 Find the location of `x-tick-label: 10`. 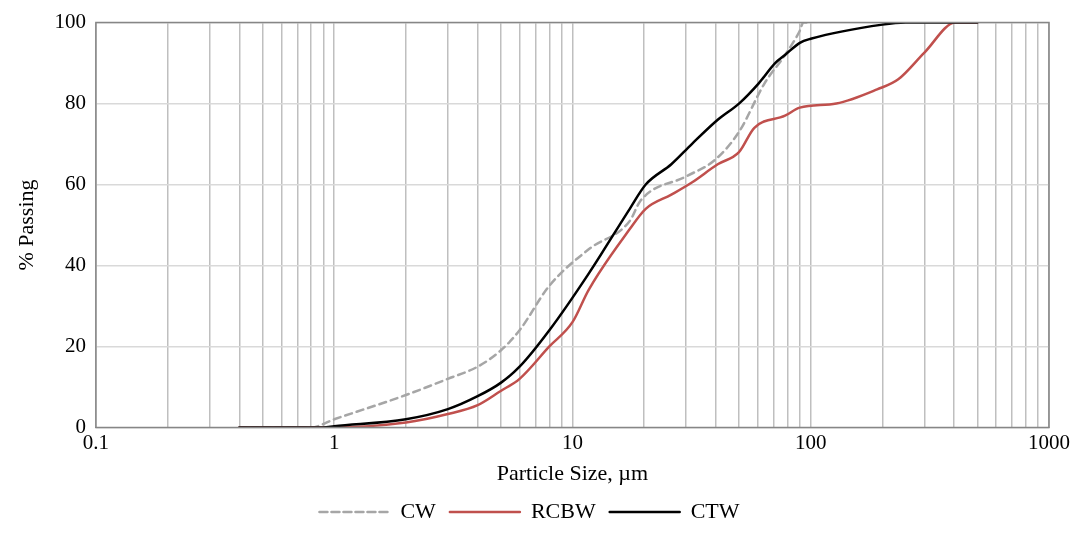

x-tick-label: 10 is located at coordinates (572, 441).